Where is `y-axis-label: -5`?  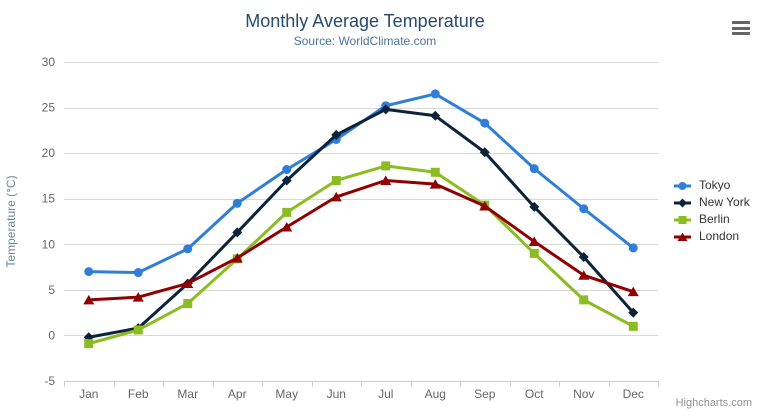 y-axis-label: -5 is located at coordinates (49, 381).